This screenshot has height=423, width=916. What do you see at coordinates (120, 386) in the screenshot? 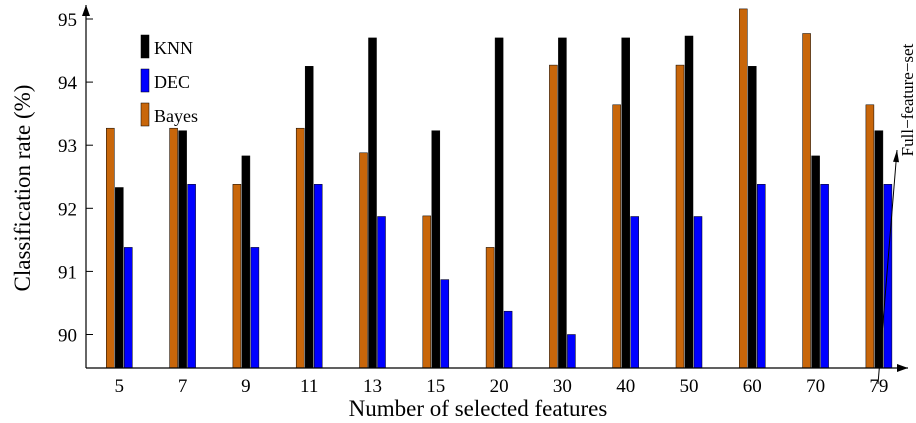
I see `x-tick-label-5: 5` at bounding box center [120, 386].